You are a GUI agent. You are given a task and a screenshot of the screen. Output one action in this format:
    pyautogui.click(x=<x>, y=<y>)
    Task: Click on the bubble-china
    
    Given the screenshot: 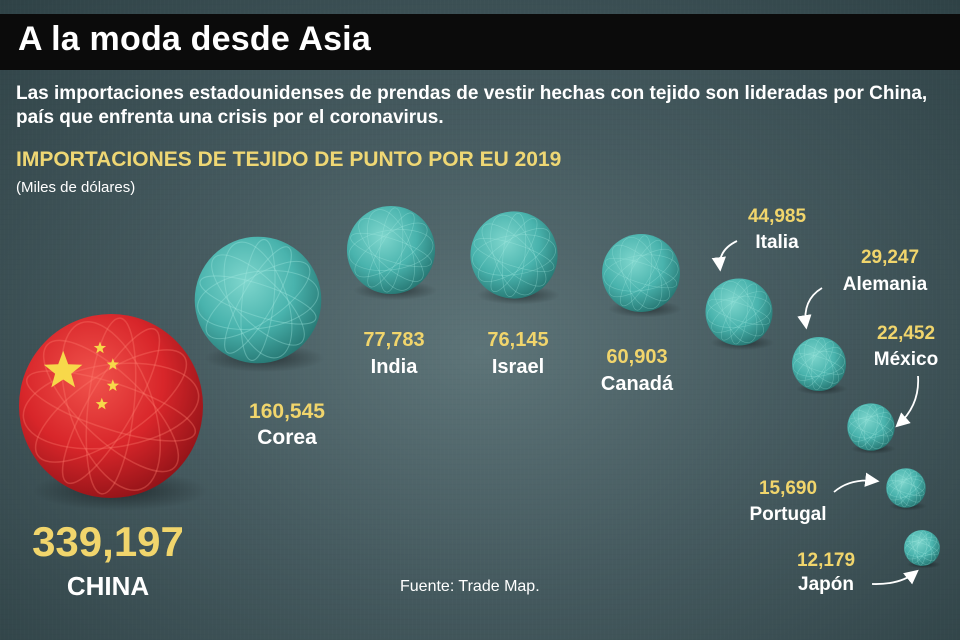 What is the action you would take?
    pyautogui.click(x=111, y=406)
    